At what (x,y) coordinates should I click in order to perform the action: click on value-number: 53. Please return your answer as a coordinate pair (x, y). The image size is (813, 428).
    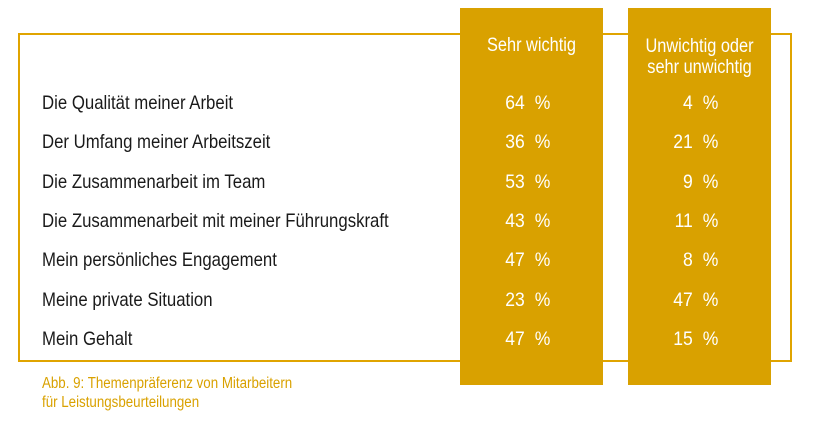
    Looking at the image, I should click on (515, 182).